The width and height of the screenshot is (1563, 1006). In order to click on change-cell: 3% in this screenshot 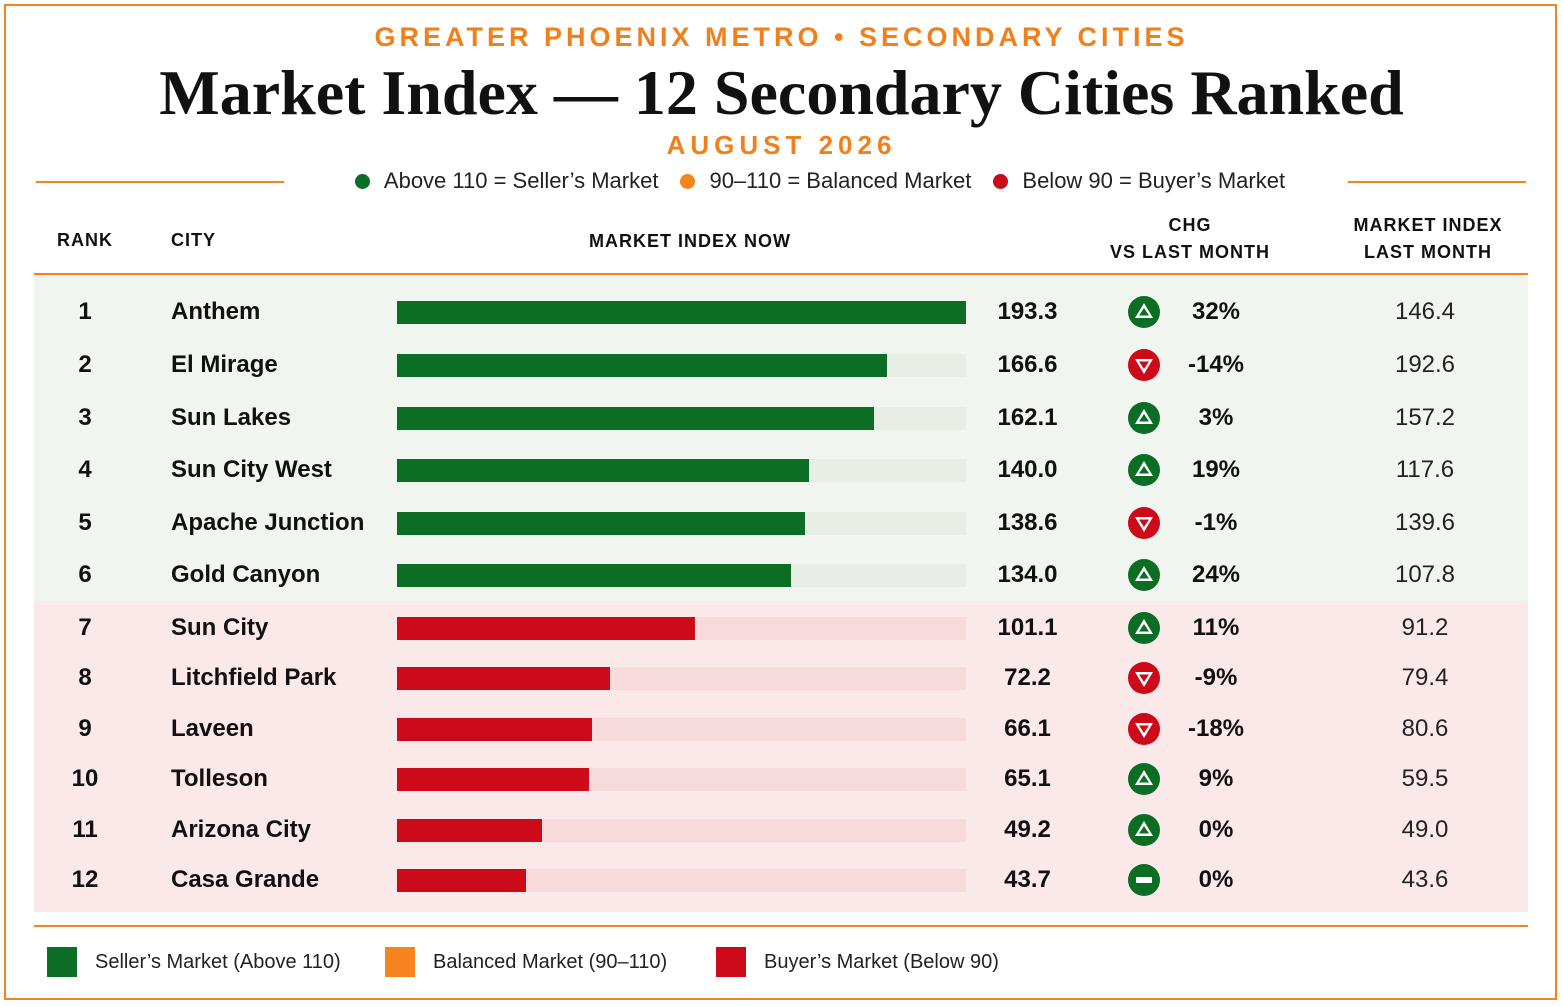, I will do `click(1216, 417)`.